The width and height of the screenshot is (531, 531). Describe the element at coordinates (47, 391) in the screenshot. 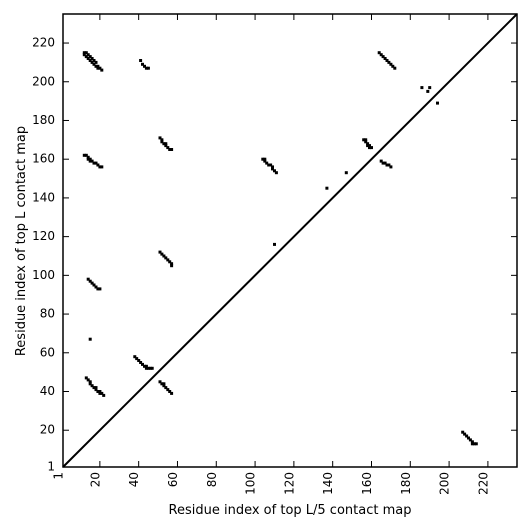

I see `y-tick-label: 40` at that location.